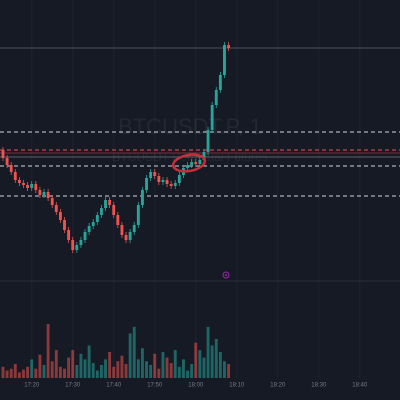  Describe the element at coordinates (319, 386) in the screenshot. I see `x-tick-label: 18:30` at that location.